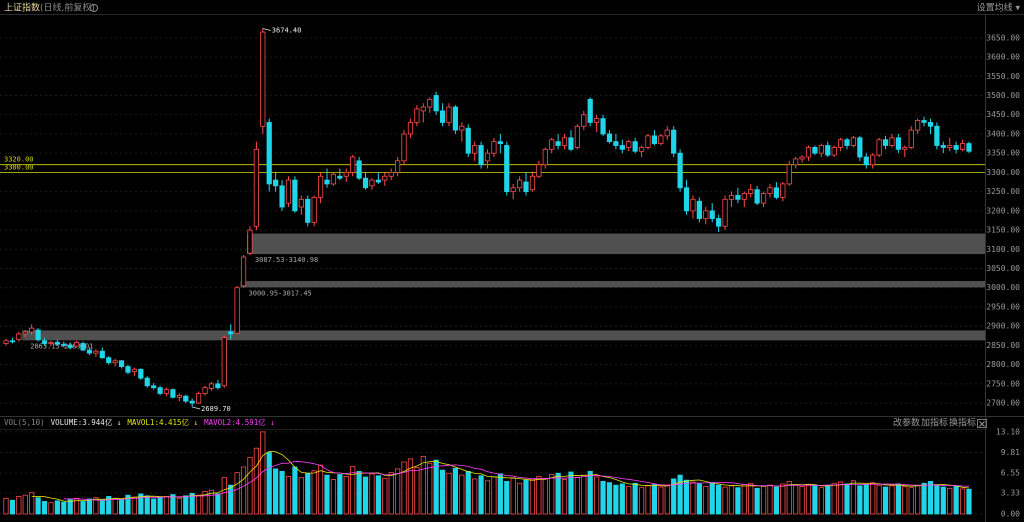 The height and width of the screenshot is (522, 1024). What do you see at coordinates (1003, 153) in the screenshot?
I see `y-tick-label: 3350.00` at bounding box center [1003, 153].